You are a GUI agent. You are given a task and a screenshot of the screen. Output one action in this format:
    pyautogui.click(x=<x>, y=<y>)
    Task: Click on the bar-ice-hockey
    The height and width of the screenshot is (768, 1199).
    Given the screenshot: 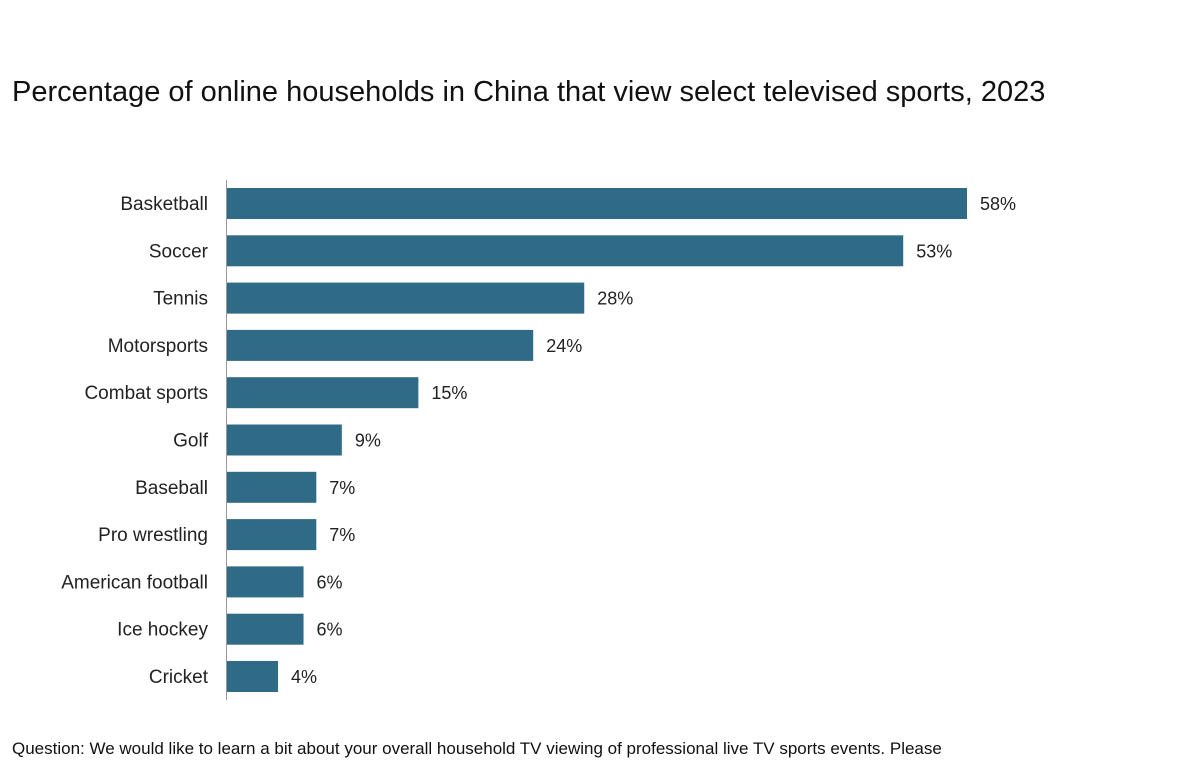 What is the action you would take?
    pyautogui.click(x=265, y=629)
    